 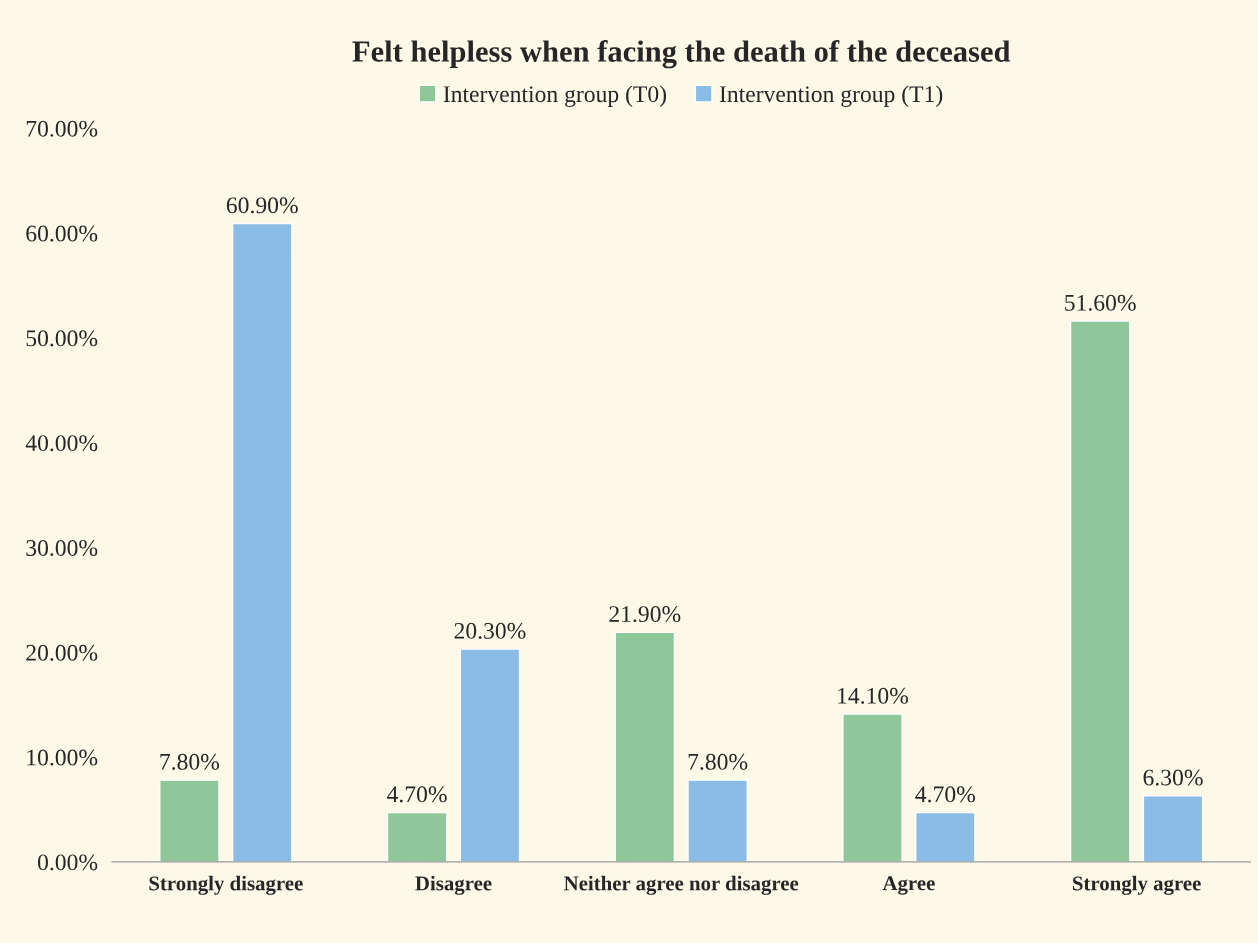 I want to click on y-tick-label: 30.00%, so click(x=62, y=548).